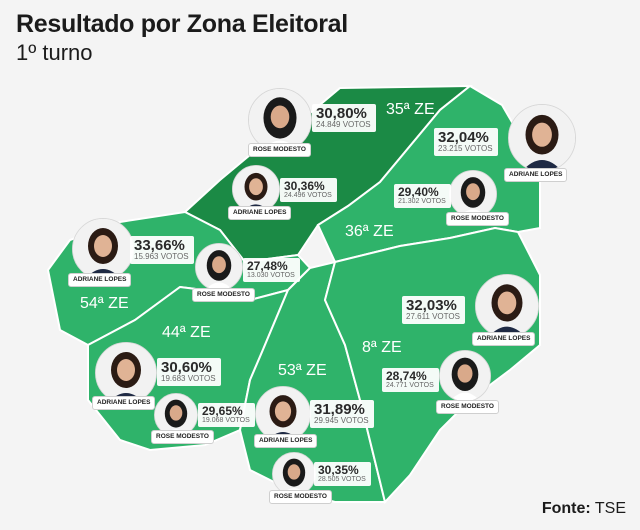 Image resolution: width=640 pixels, height=530 pixels. I want to click on source-credit: Fonte: TSE, so click(584, 509).